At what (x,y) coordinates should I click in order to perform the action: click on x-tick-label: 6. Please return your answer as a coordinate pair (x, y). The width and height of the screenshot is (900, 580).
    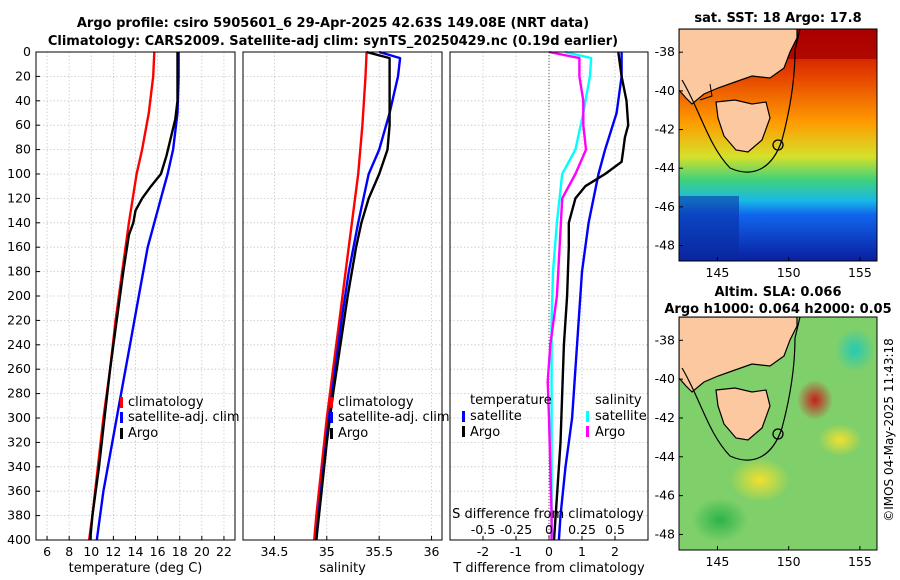
    Looking at the image, I should click on (47, 551).